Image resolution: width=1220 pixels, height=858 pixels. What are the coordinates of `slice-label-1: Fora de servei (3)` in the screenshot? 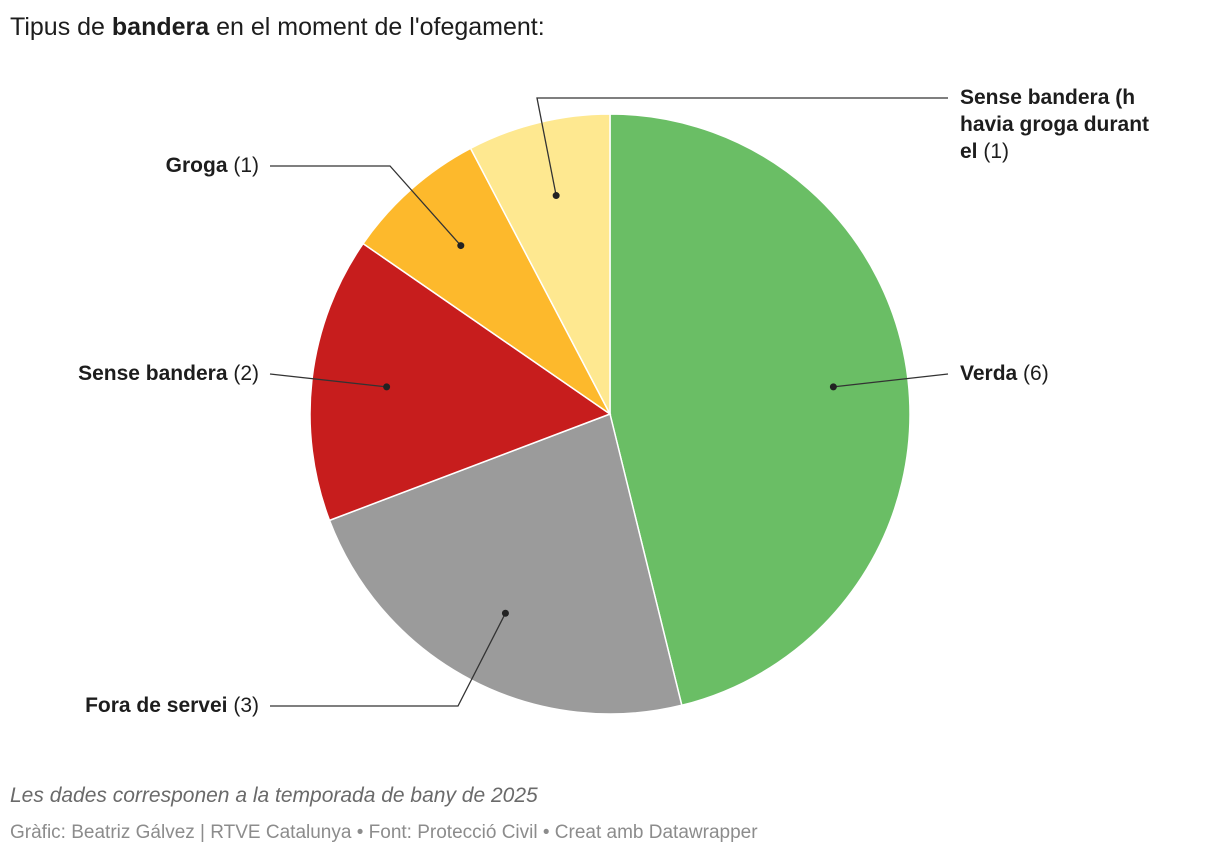 It's located at (172, 705).